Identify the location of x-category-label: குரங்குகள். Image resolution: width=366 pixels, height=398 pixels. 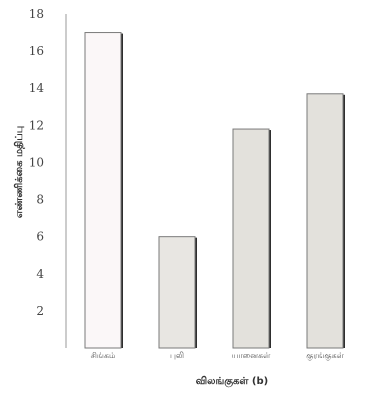
(325, 356).